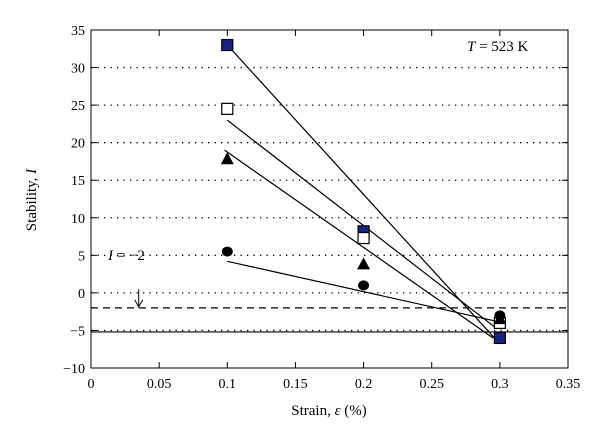  What do you see at coordinates (159, 384) in the screenshot?
I see `x-tick-label: 0.05` at bounding box center [159, 384].